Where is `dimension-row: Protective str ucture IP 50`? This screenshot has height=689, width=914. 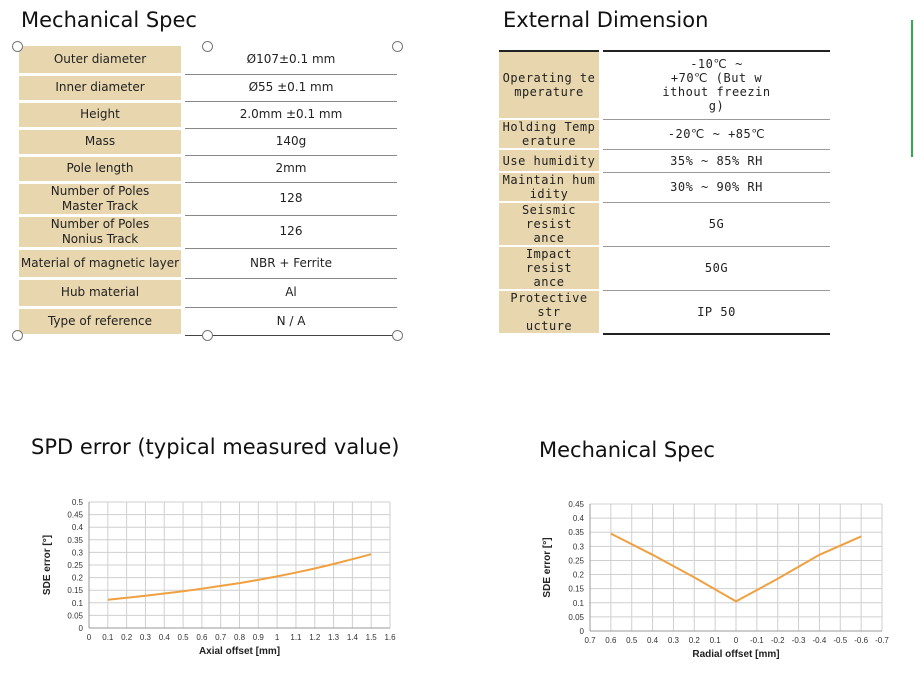 dimension-row: Protective str ucture IP 50 is located at coordinates (664, 312).